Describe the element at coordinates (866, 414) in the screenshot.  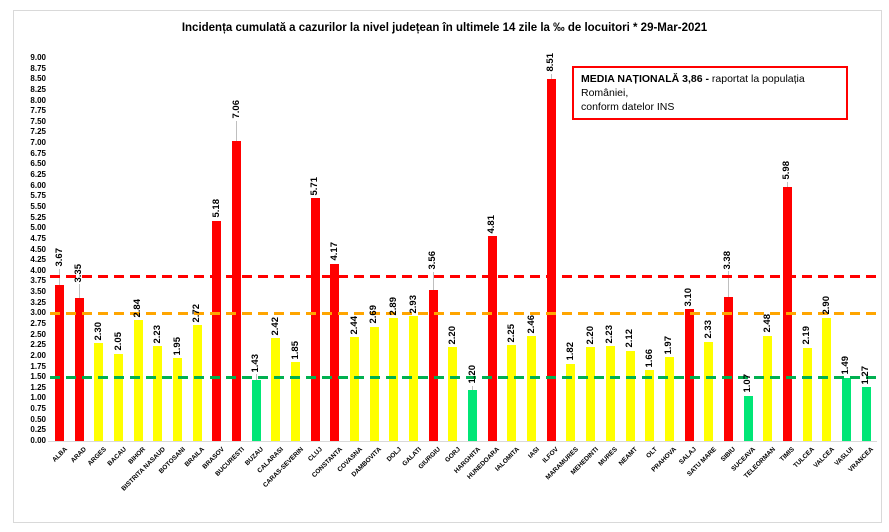
I see `bar-vrancea` at that location.